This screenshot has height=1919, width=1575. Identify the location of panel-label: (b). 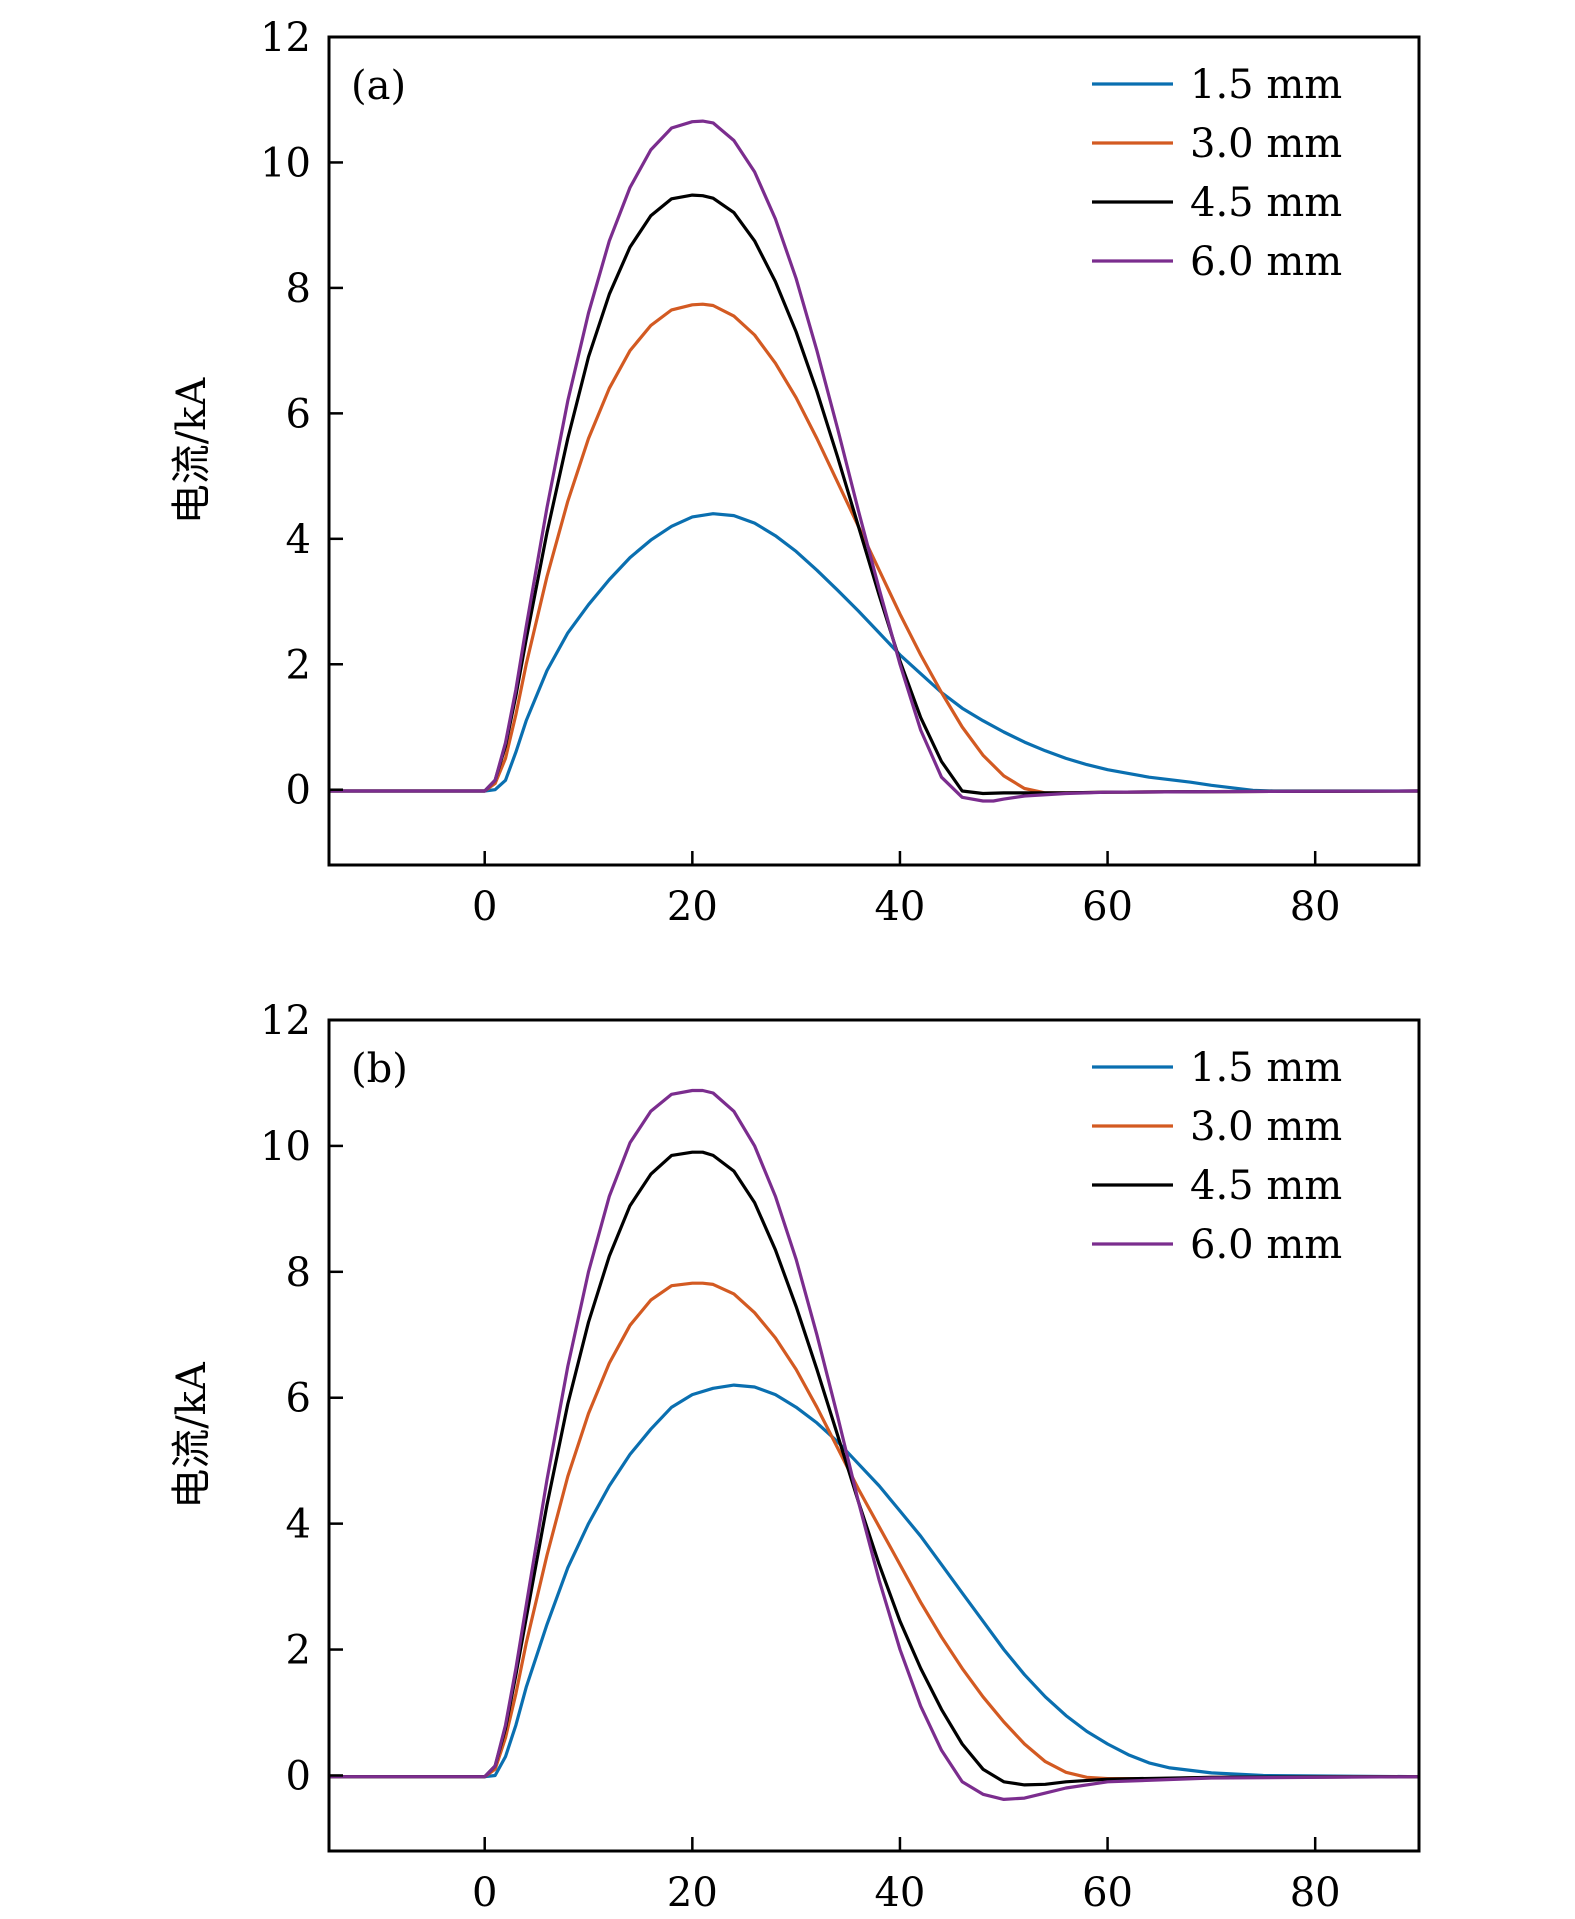
(379, 1069).